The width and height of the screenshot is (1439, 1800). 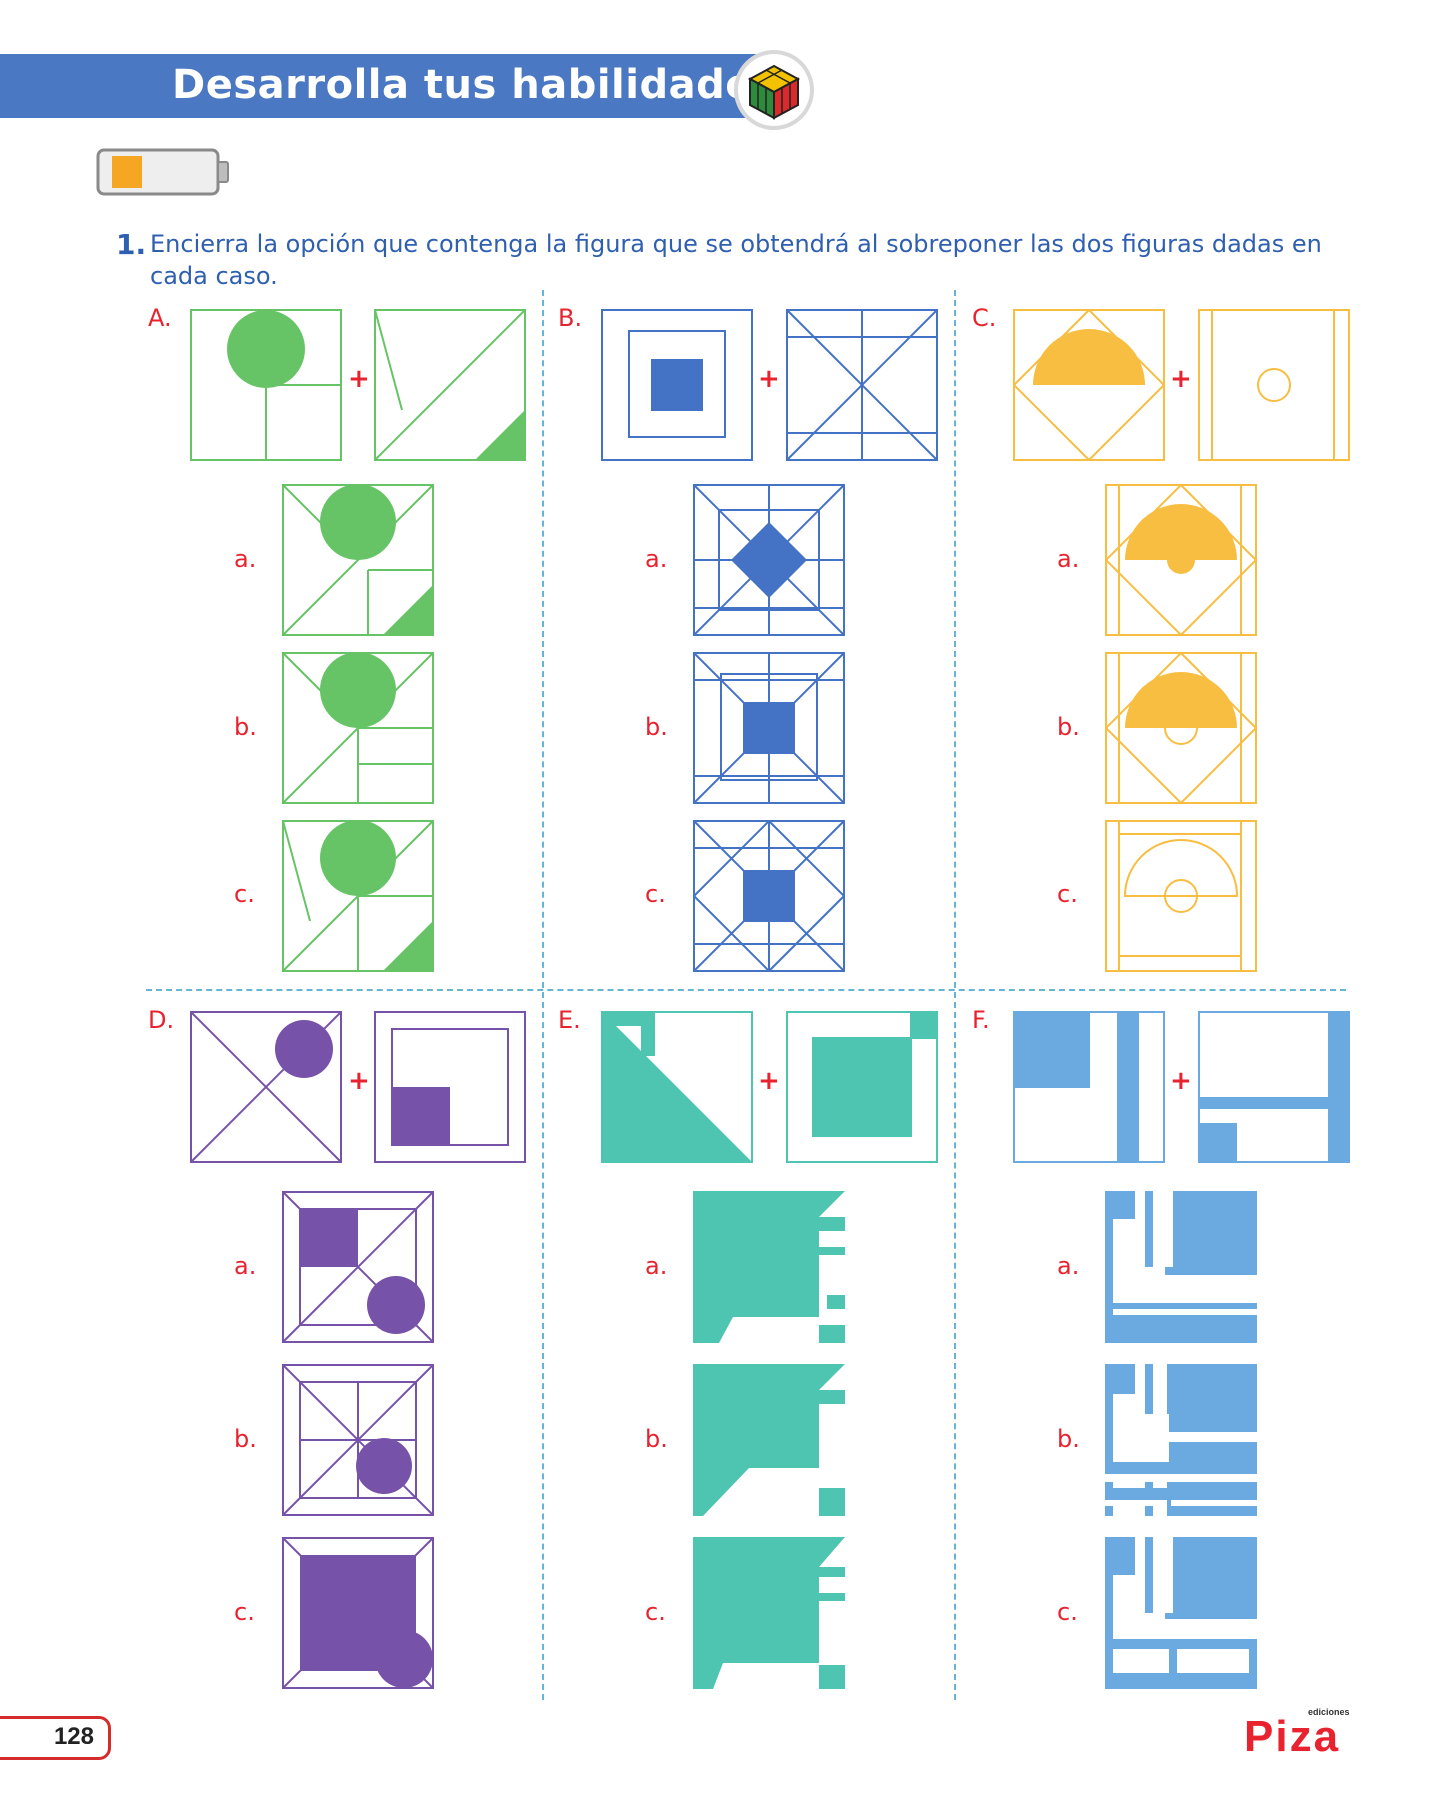 I want to click on header-banner, so click(x=385, y=86).